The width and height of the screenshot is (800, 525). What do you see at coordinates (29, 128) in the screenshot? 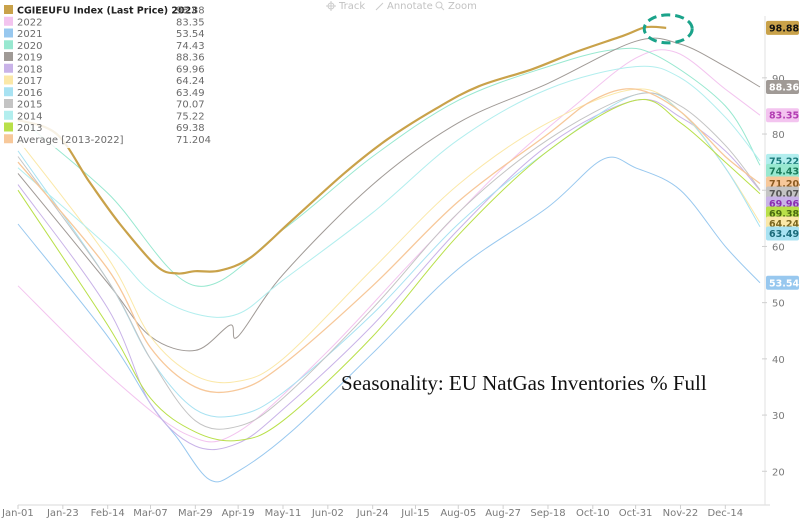
I see `legend-label: 2013` at bounding box center [29, 128].